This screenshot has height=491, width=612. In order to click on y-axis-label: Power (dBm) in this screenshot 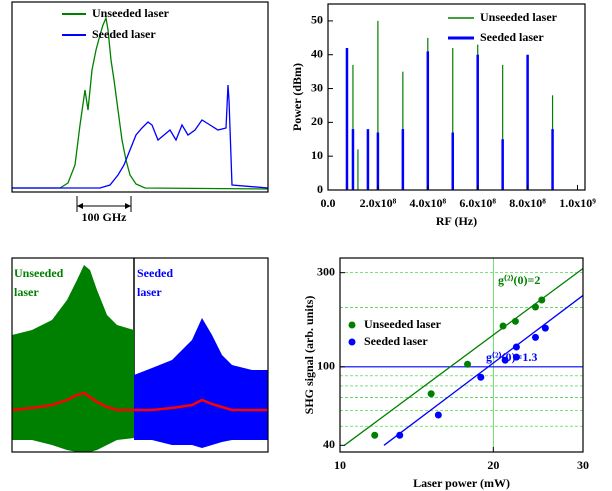, I will do `click(297, 97)`.